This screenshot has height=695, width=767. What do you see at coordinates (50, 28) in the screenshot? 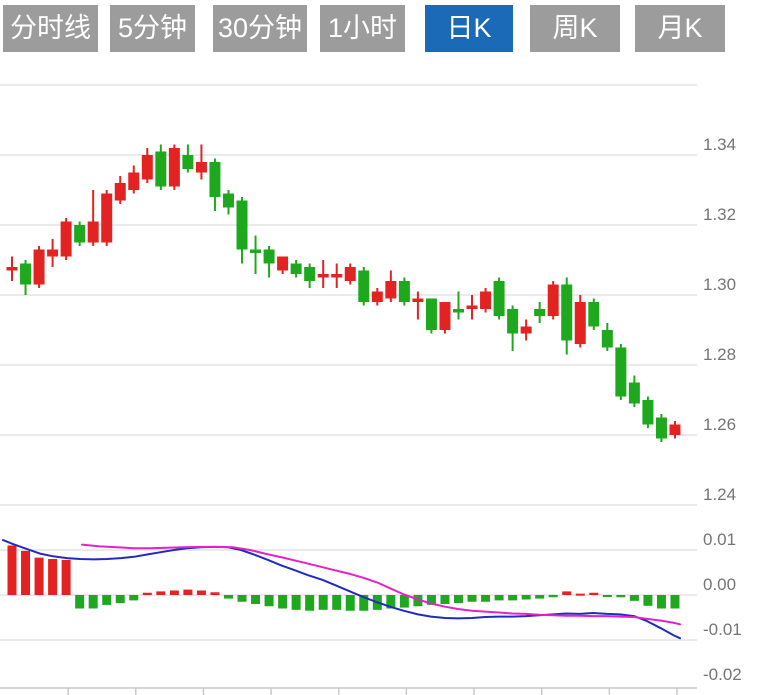
I see `tab-time-line: 分时线` at bounding box center [50, 28].